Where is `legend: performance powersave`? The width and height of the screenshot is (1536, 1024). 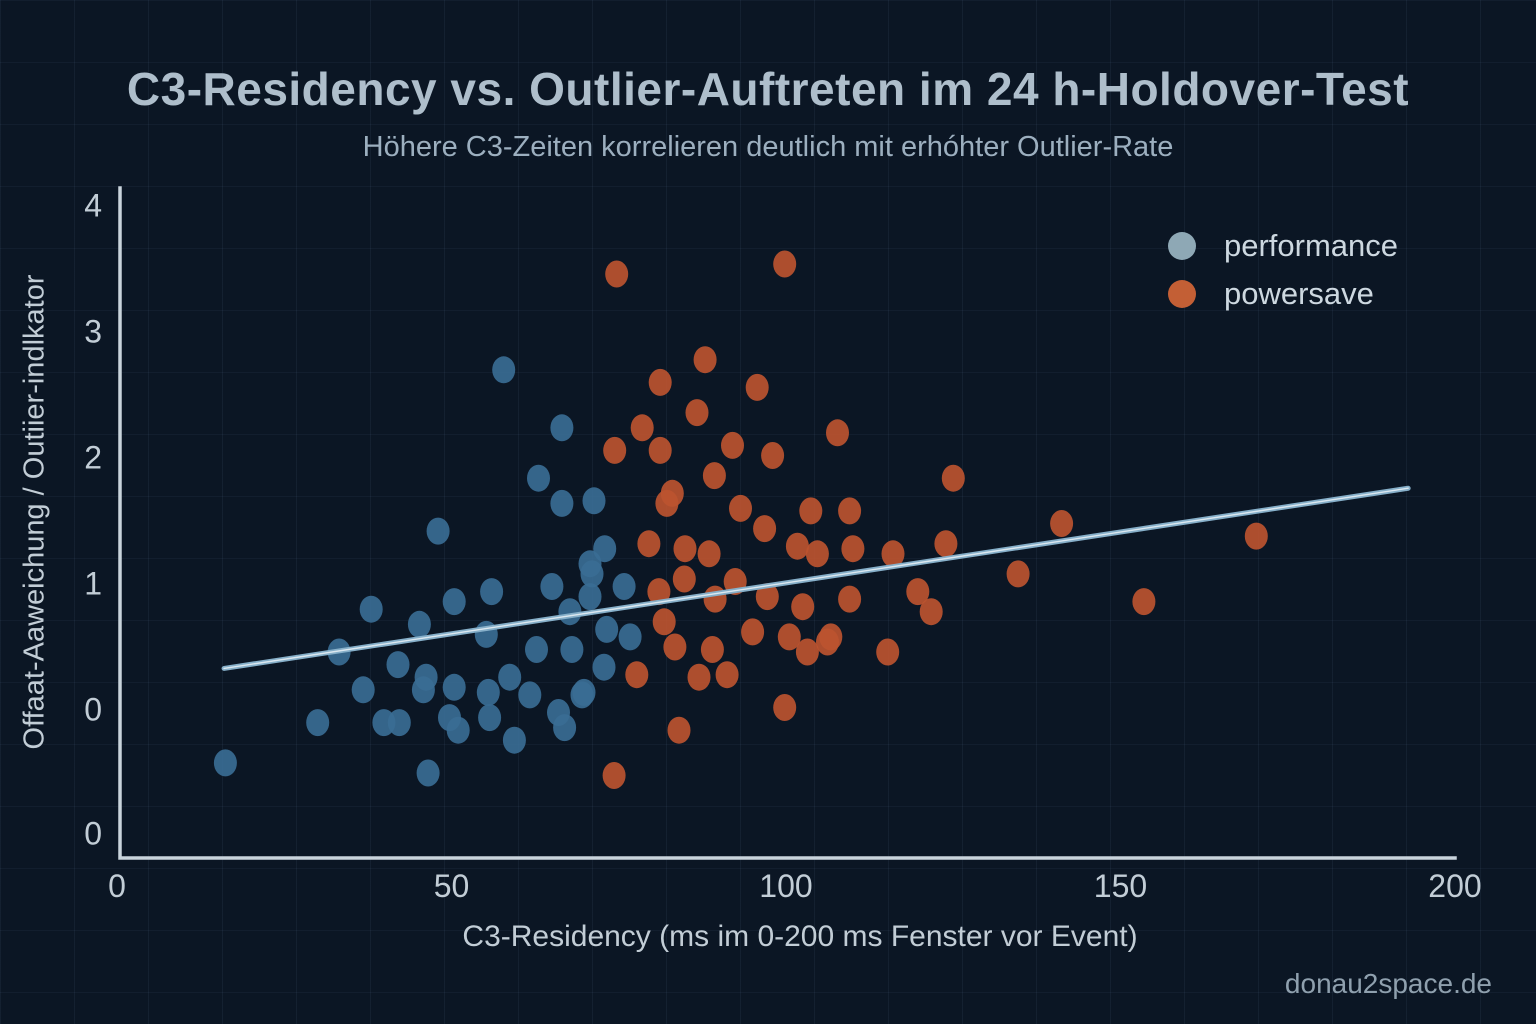
legend: performance powersave is located at coordinates (1283, 270).